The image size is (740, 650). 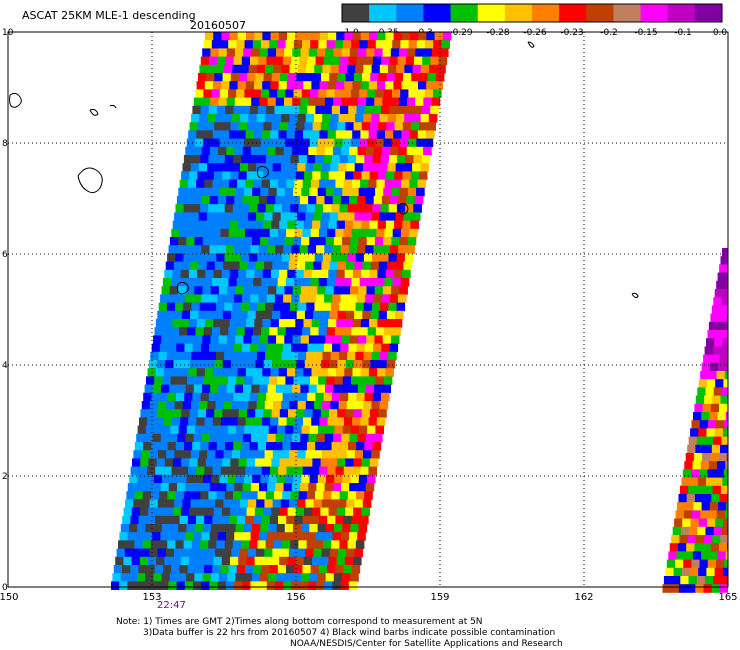 I want to click on island-coastline, so click(x=635, y=295).